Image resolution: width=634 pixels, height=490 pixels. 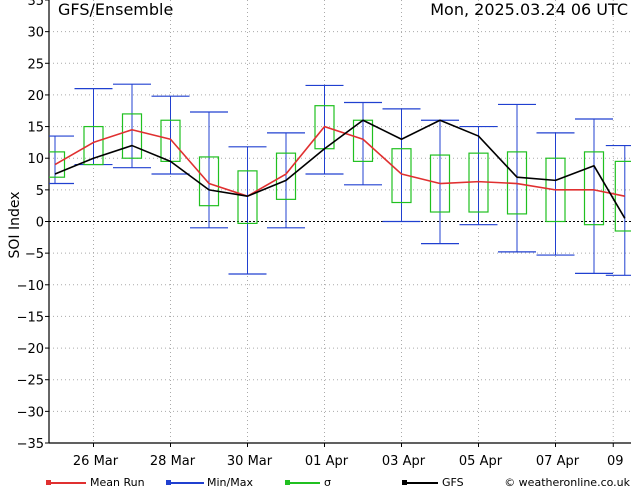 I want to click on y-tick-label: −15, so click(x=30, y=317).